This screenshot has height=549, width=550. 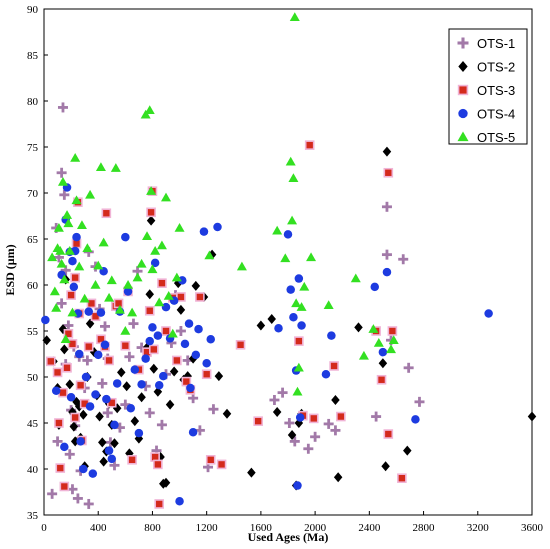 What do you see at coordinates (288, 537) in the screenshot?
I see `x-axis-label: Used Ages (Ma)` at bounding box center [288, 537].